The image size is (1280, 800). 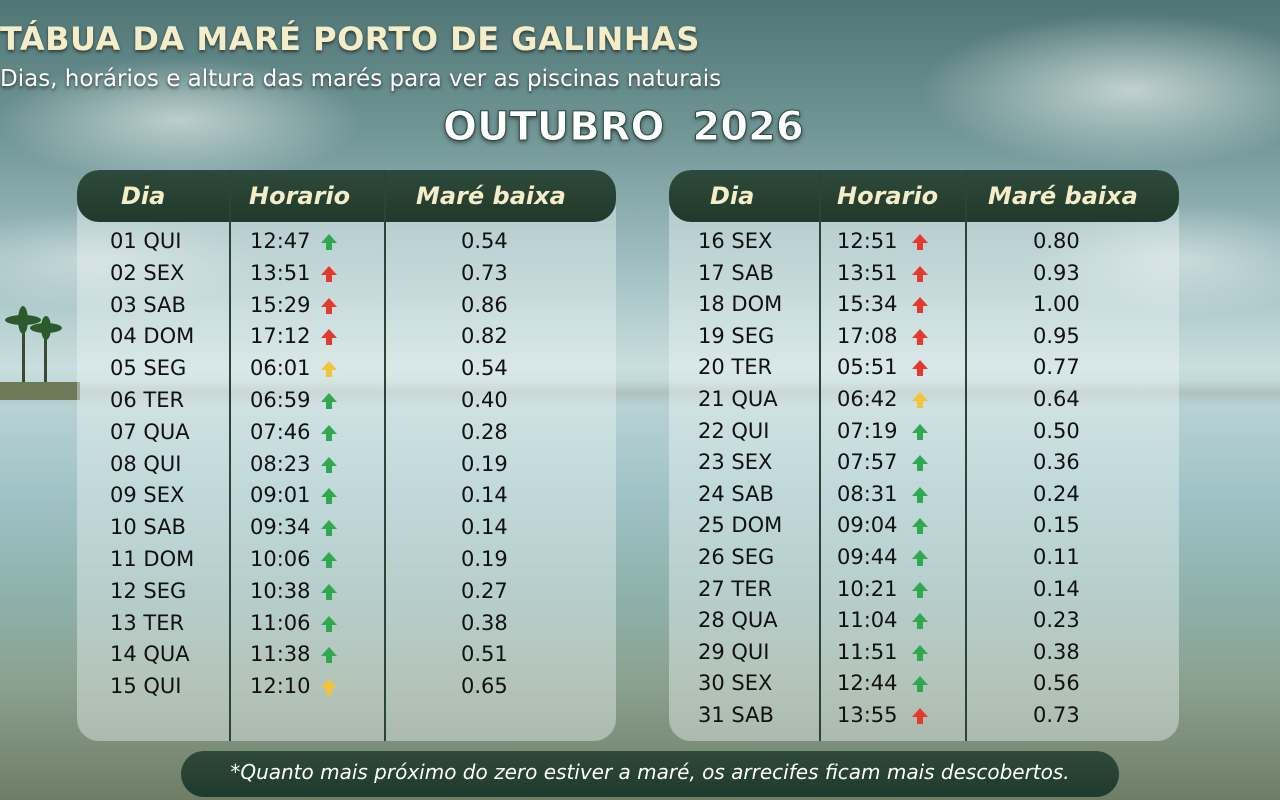 What do you see at coordinates (484, 590) in the screenshot?
I see `low-tide-height-cell: 0.27` at bounding box center [484, 590].